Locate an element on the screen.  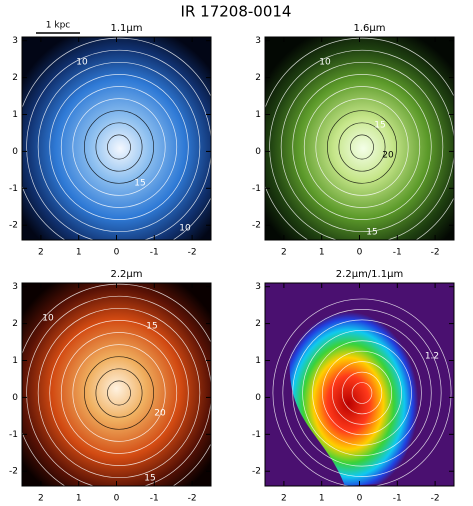
figure-title: IR 17208-0014 is located at coordinates (236, 12).